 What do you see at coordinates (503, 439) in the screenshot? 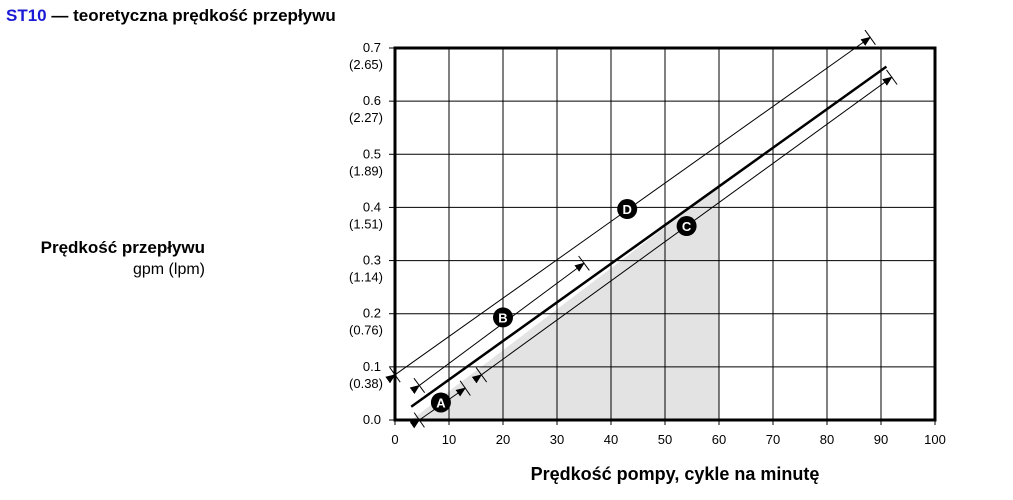
I see `x-tick-label: 20` at bounding box center [503, 439].